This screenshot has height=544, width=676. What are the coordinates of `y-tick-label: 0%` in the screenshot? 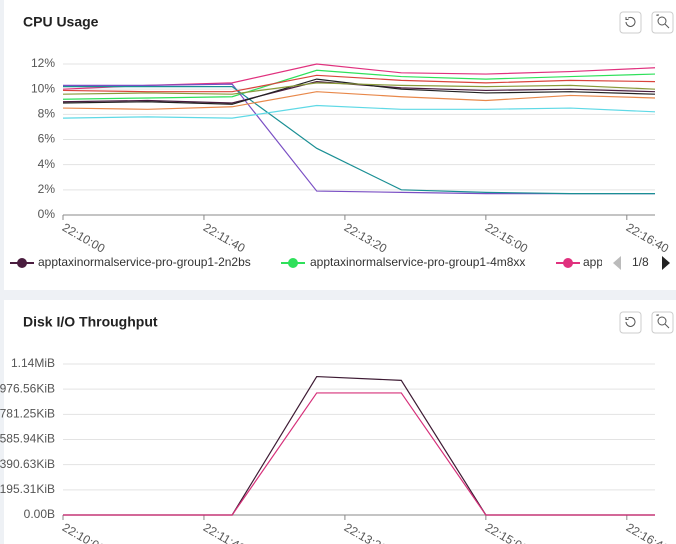 It's located at (47, 214).